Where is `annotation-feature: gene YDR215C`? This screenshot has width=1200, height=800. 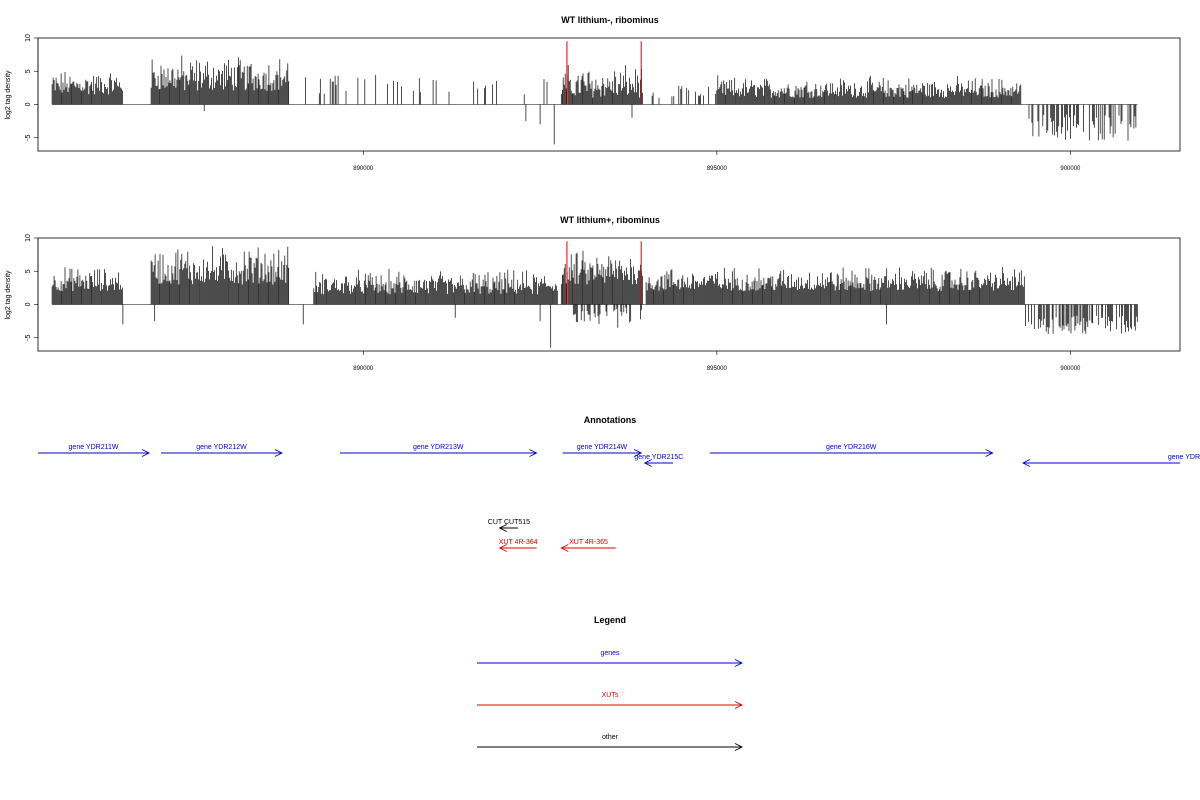
annotation-feature: gene YDR215C is located at coordinates (658, 460).